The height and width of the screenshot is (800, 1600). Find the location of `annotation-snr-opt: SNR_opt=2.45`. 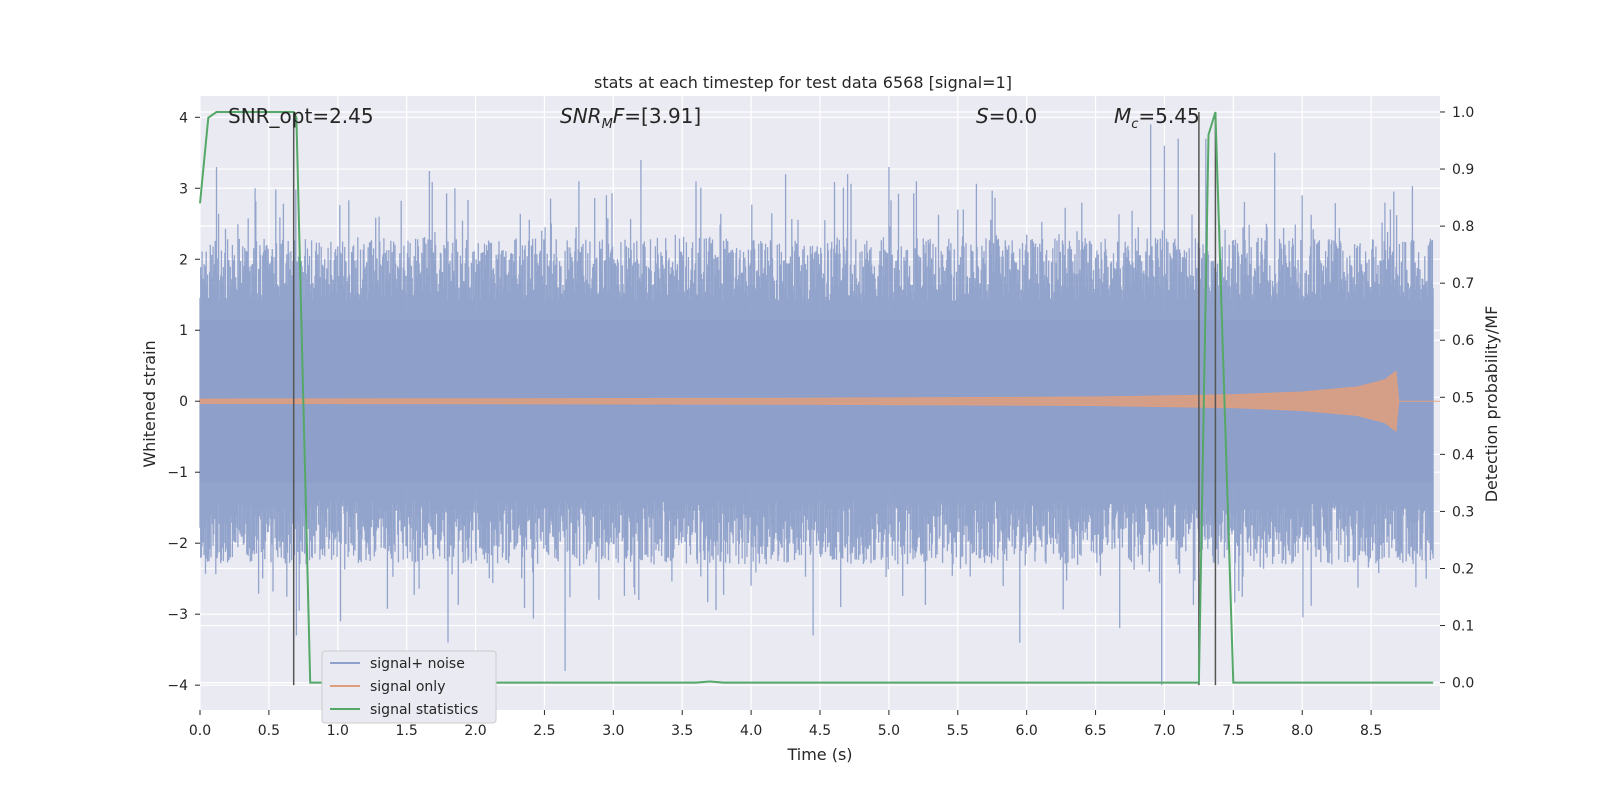

annotation-snr-opt: SNR_opt=2.45 is located at coordinates (301, 116).